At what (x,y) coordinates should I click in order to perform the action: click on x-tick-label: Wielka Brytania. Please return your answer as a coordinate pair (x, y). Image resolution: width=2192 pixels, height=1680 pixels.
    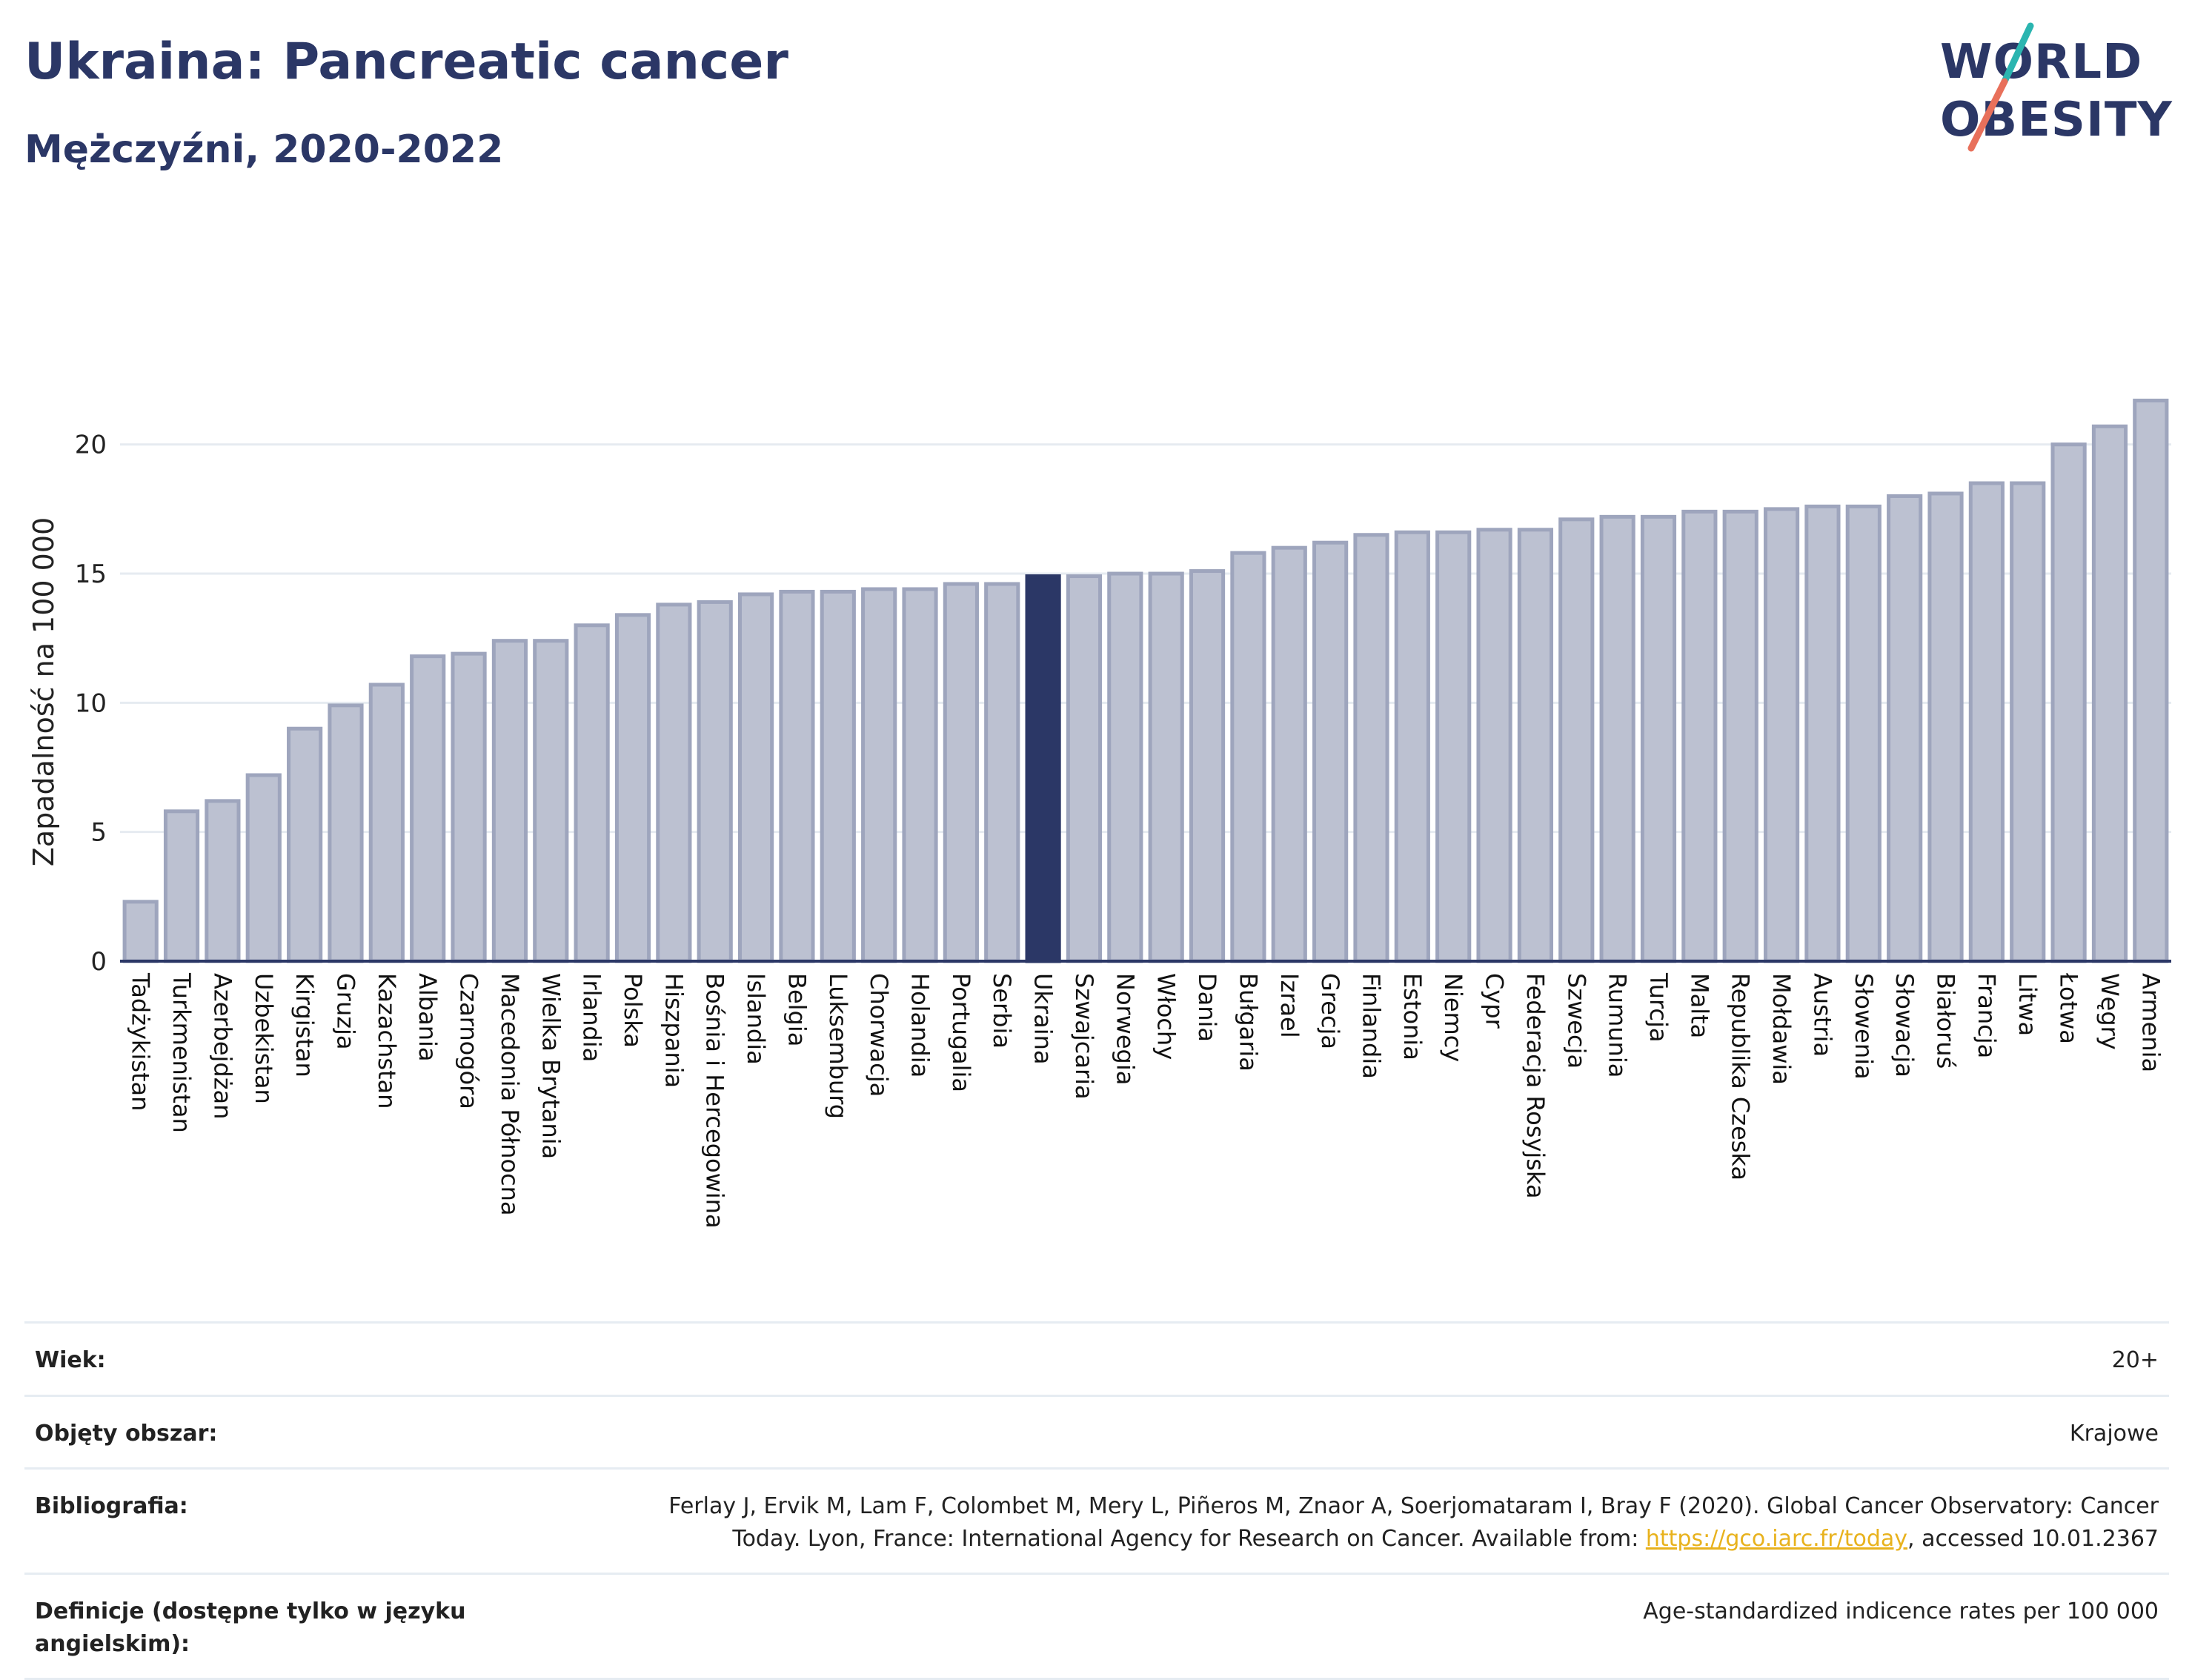
    Looking at the image, I should click on (551, 1066).